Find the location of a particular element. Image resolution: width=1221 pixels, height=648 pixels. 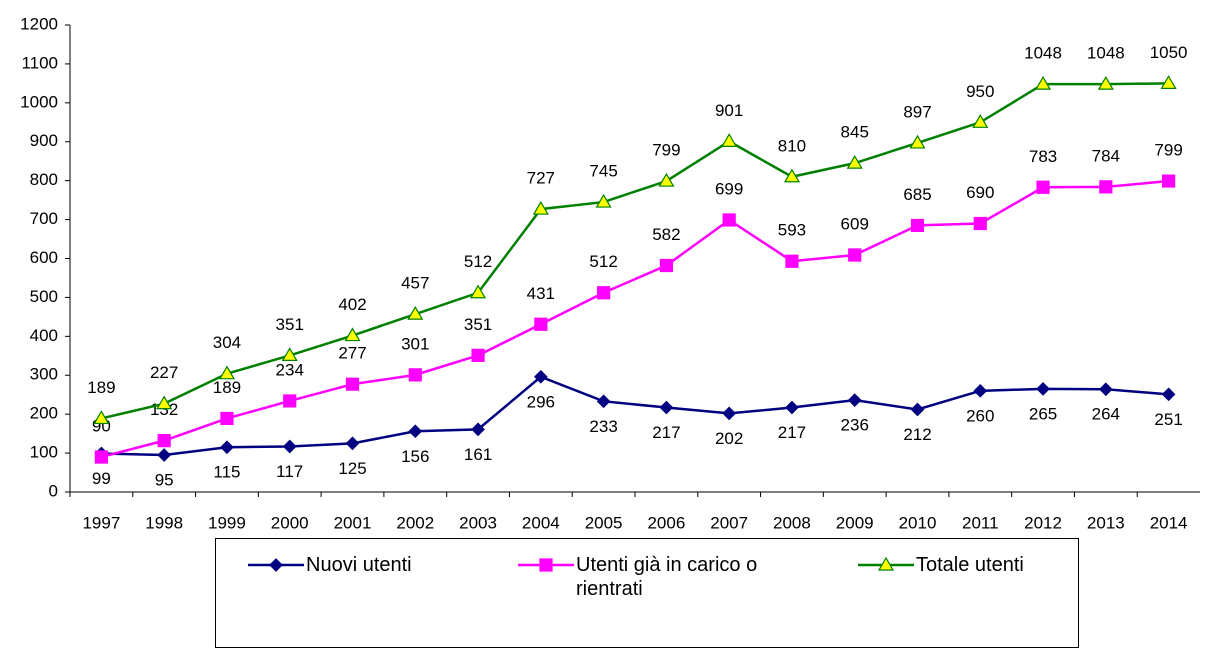

y-tick-label: 700 is located at coordinates (44, 218).